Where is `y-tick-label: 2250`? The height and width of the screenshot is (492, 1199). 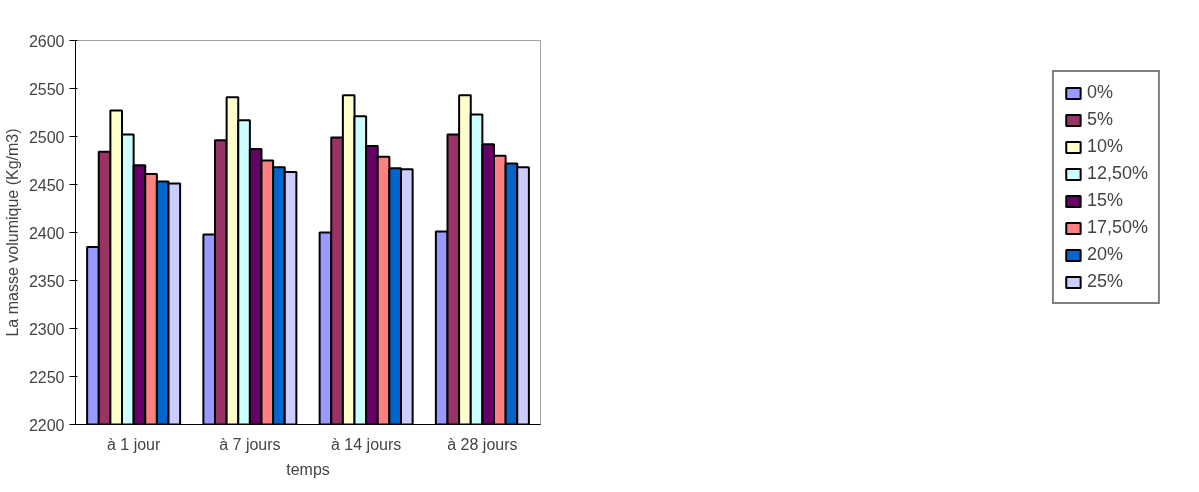 y-tick-label: 2250 is located at coordinates (46, 377).